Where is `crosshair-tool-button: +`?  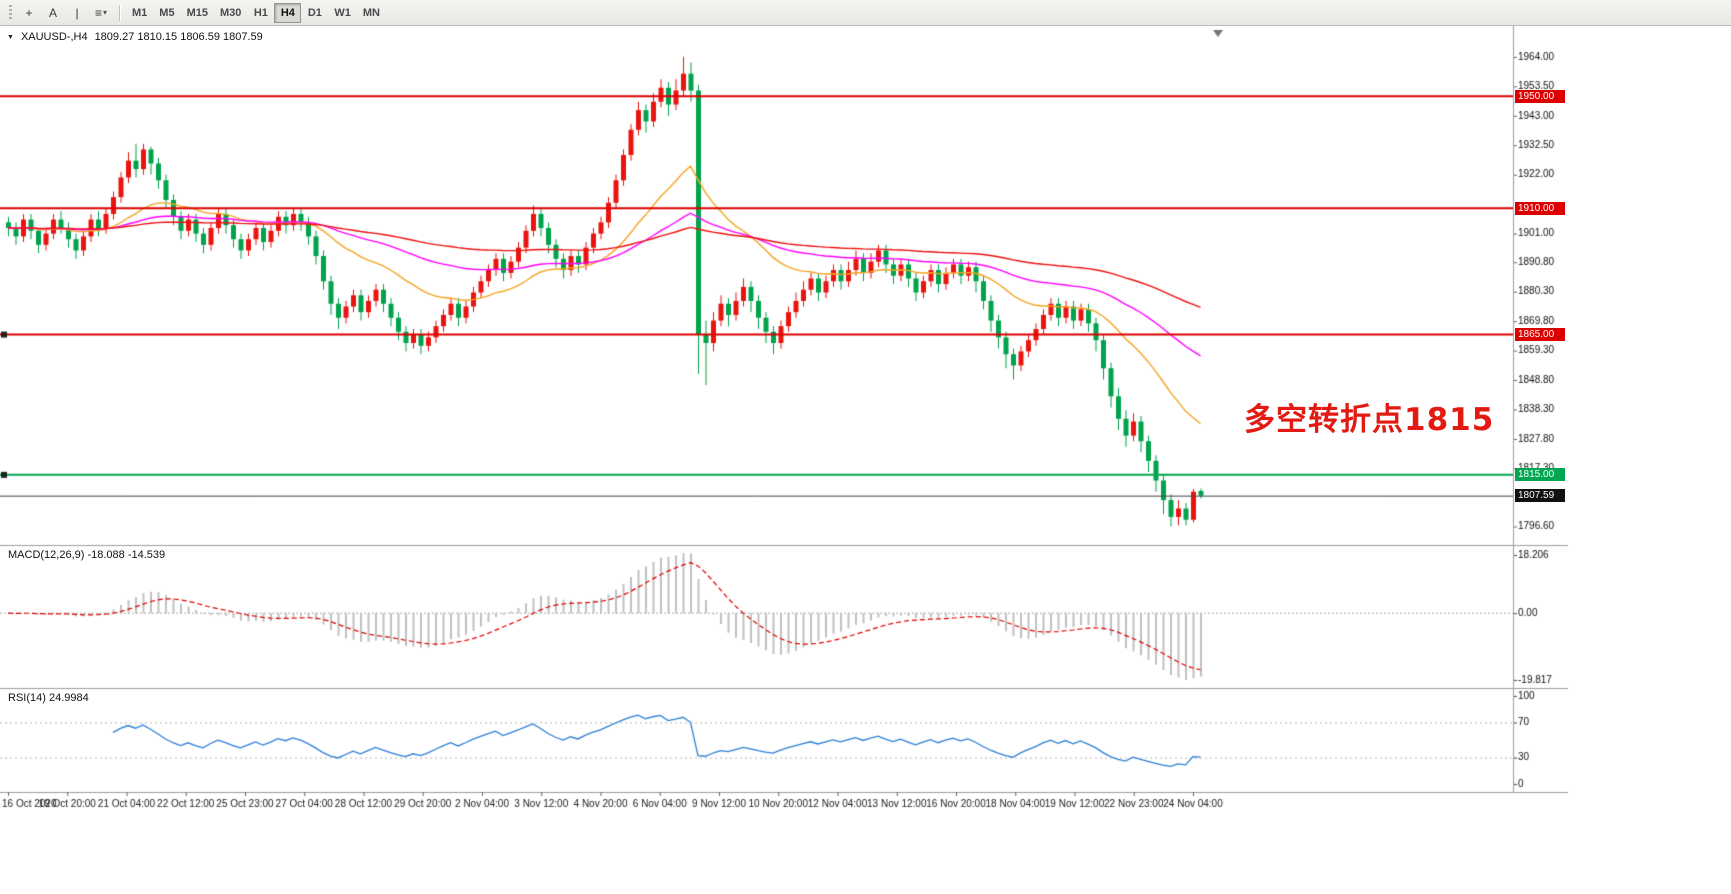 crosshair-tool-button: + is located at coordinates (29, 13).